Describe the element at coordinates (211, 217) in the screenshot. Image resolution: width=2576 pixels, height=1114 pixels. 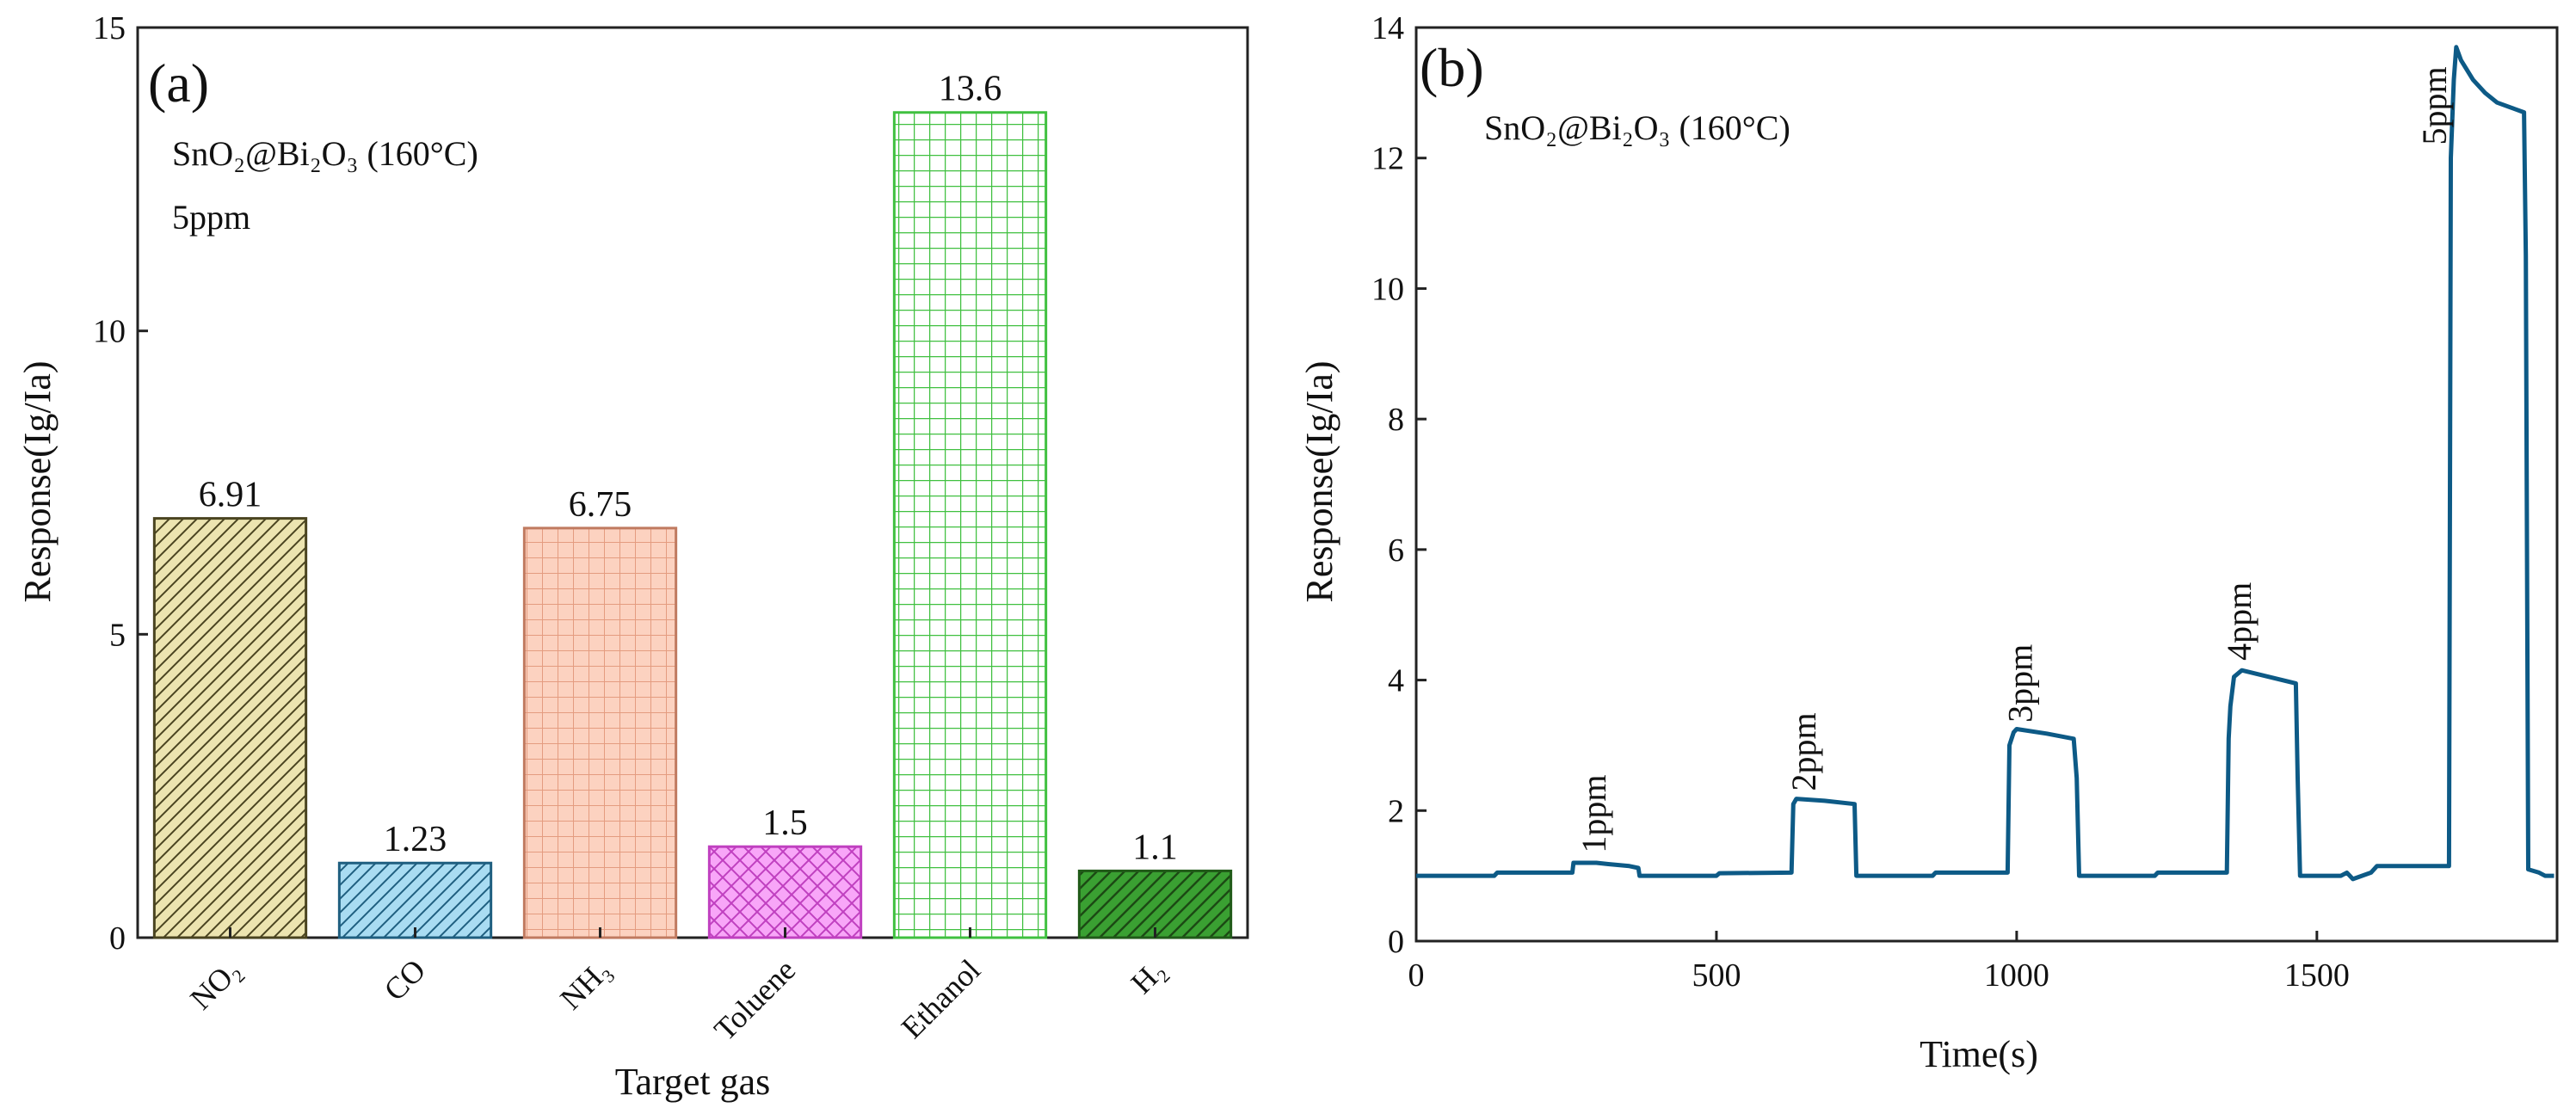
I see `annotation-concentration: 5ppm` at that location.